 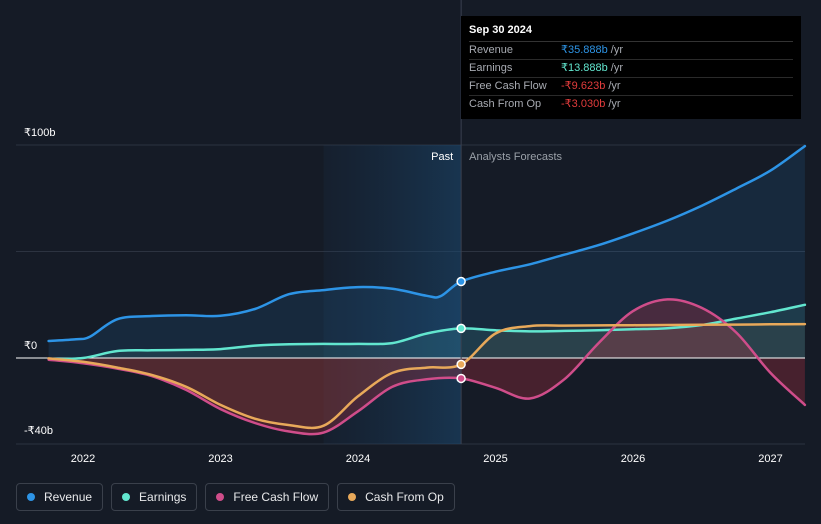 I want to click on y-axis-ticks: ₹100b ₹0 -₹40b, so click(x=39, y=282).